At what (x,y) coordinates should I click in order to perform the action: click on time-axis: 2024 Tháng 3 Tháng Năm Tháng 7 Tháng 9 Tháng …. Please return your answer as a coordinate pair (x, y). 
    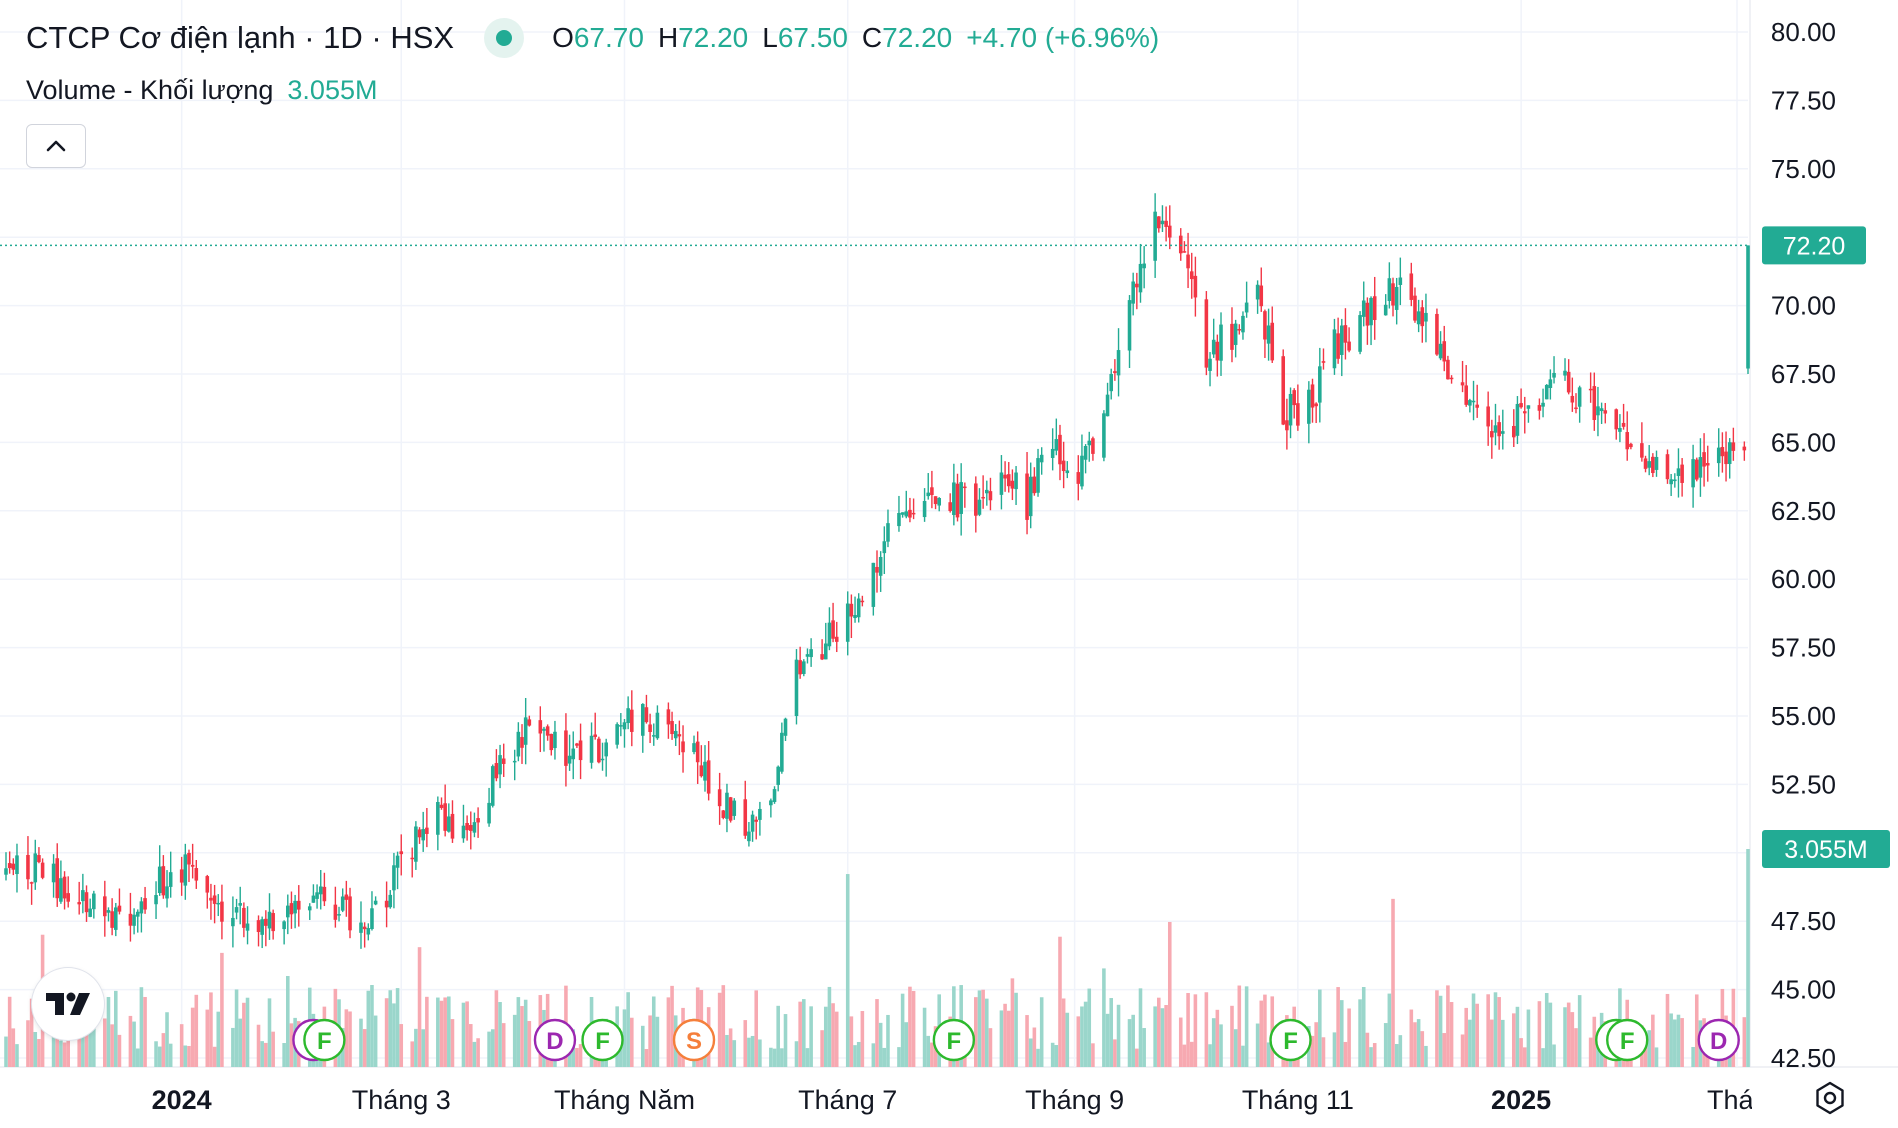
    Looking at the image, I should click on (1025, 1098).